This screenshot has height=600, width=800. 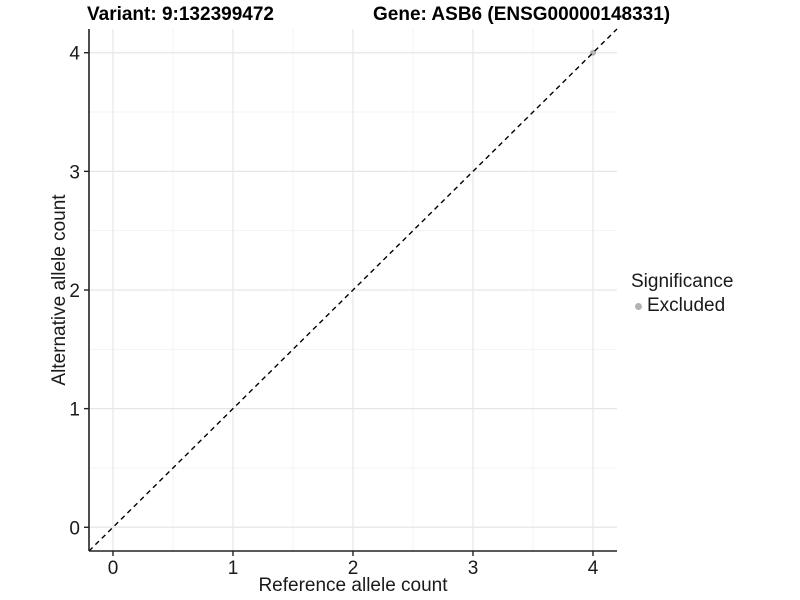 I want to click on x-tick-label: 4, so click(x=593, y=568).